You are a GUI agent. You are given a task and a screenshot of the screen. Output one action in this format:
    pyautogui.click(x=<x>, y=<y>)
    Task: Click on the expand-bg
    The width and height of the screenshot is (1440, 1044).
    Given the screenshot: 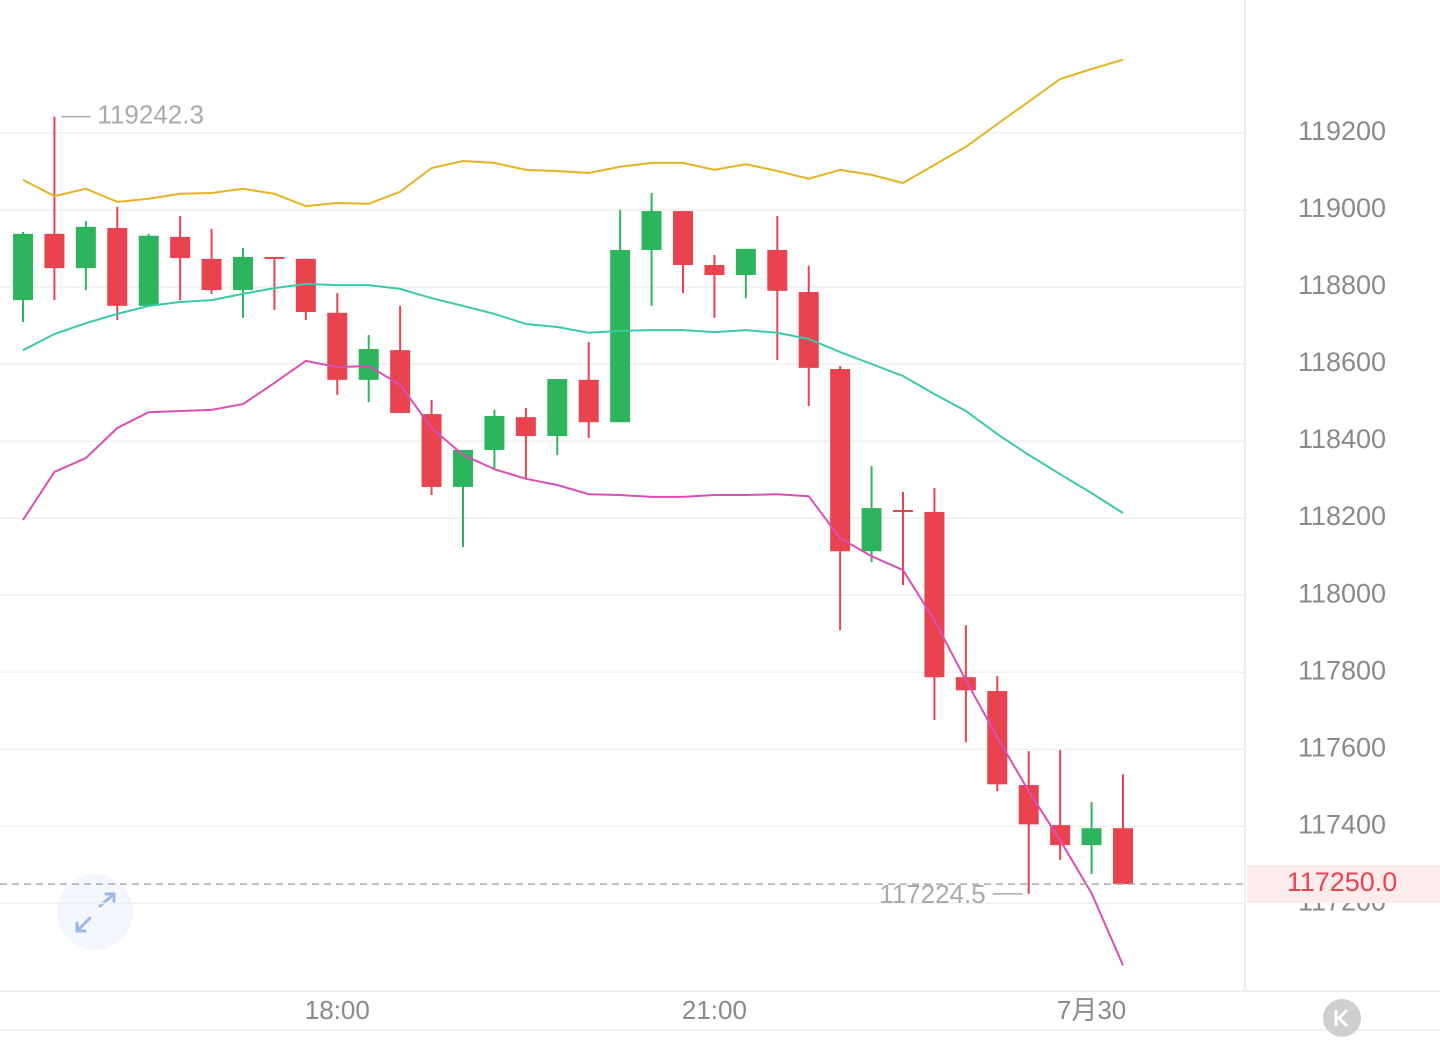 What is the action you would take?
    pyautogui.click(x=95, y=912)
    